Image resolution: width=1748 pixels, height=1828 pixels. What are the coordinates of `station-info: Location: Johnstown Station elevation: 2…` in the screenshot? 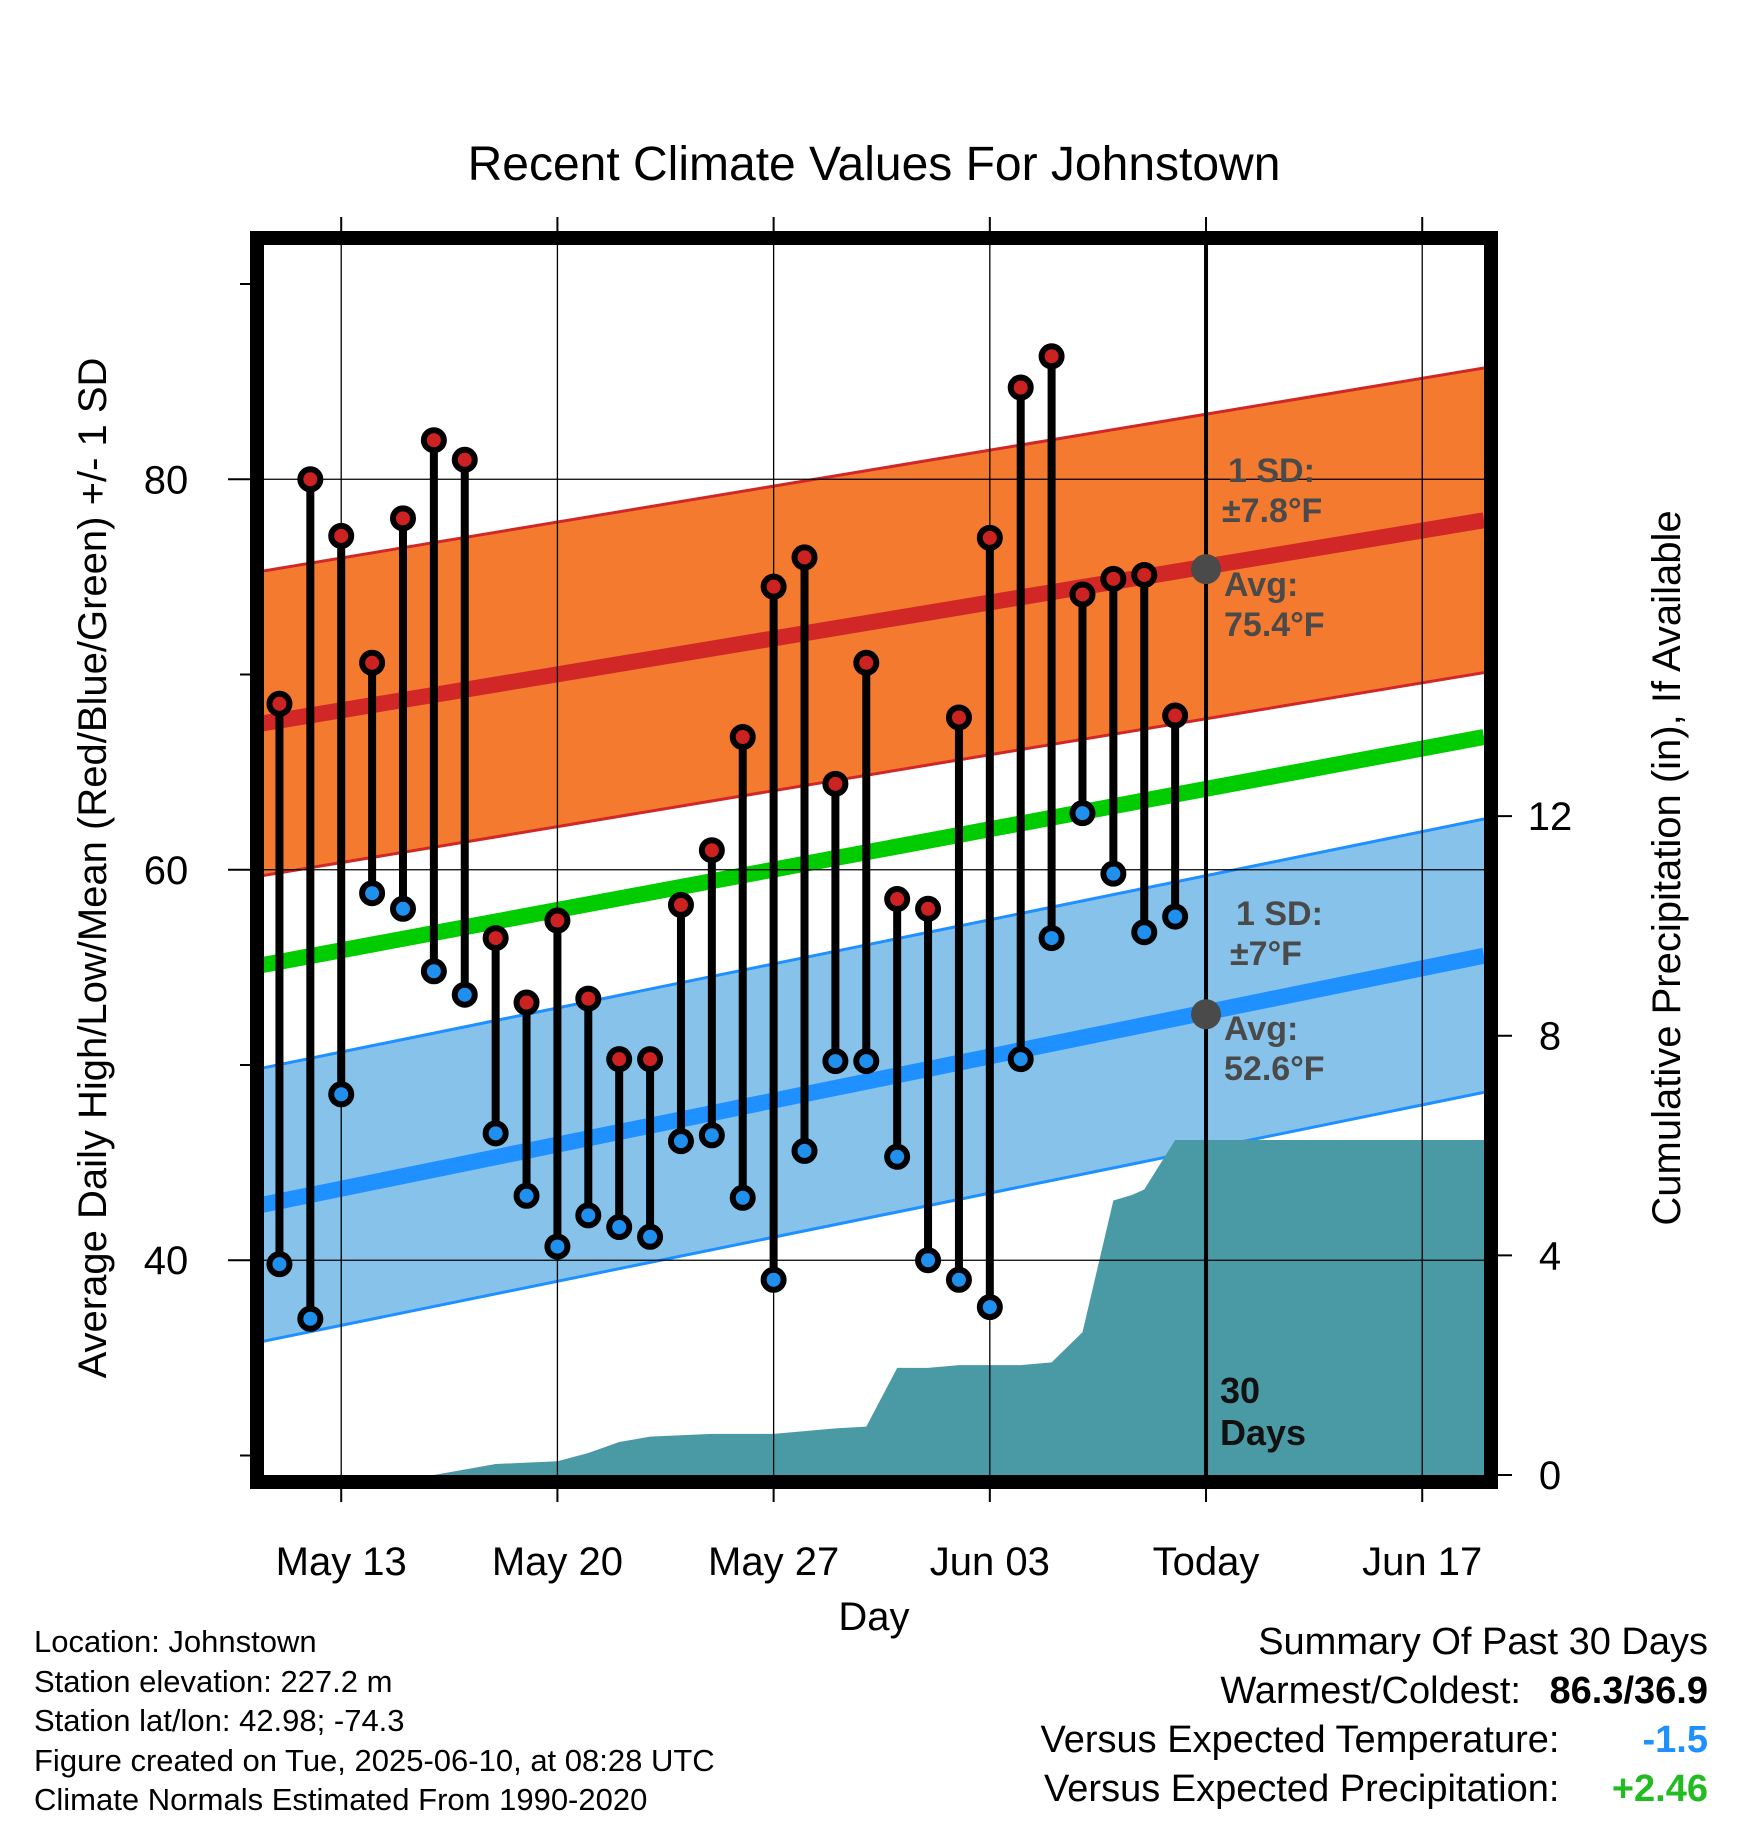 It's located at (374, 1721).